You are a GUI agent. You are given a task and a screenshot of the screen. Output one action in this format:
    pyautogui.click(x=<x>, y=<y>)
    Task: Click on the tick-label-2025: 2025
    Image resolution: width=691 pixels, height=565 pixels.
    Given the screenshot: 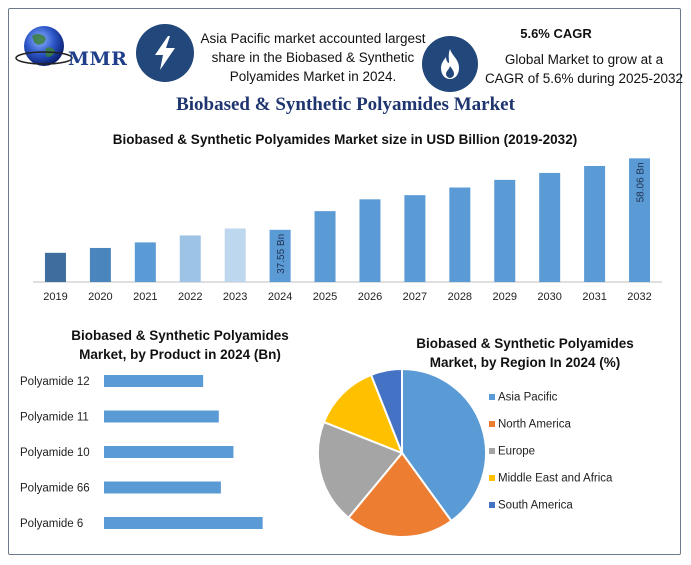 What is the action you would take?
    pyautogui.click(x=325, y=297)
    